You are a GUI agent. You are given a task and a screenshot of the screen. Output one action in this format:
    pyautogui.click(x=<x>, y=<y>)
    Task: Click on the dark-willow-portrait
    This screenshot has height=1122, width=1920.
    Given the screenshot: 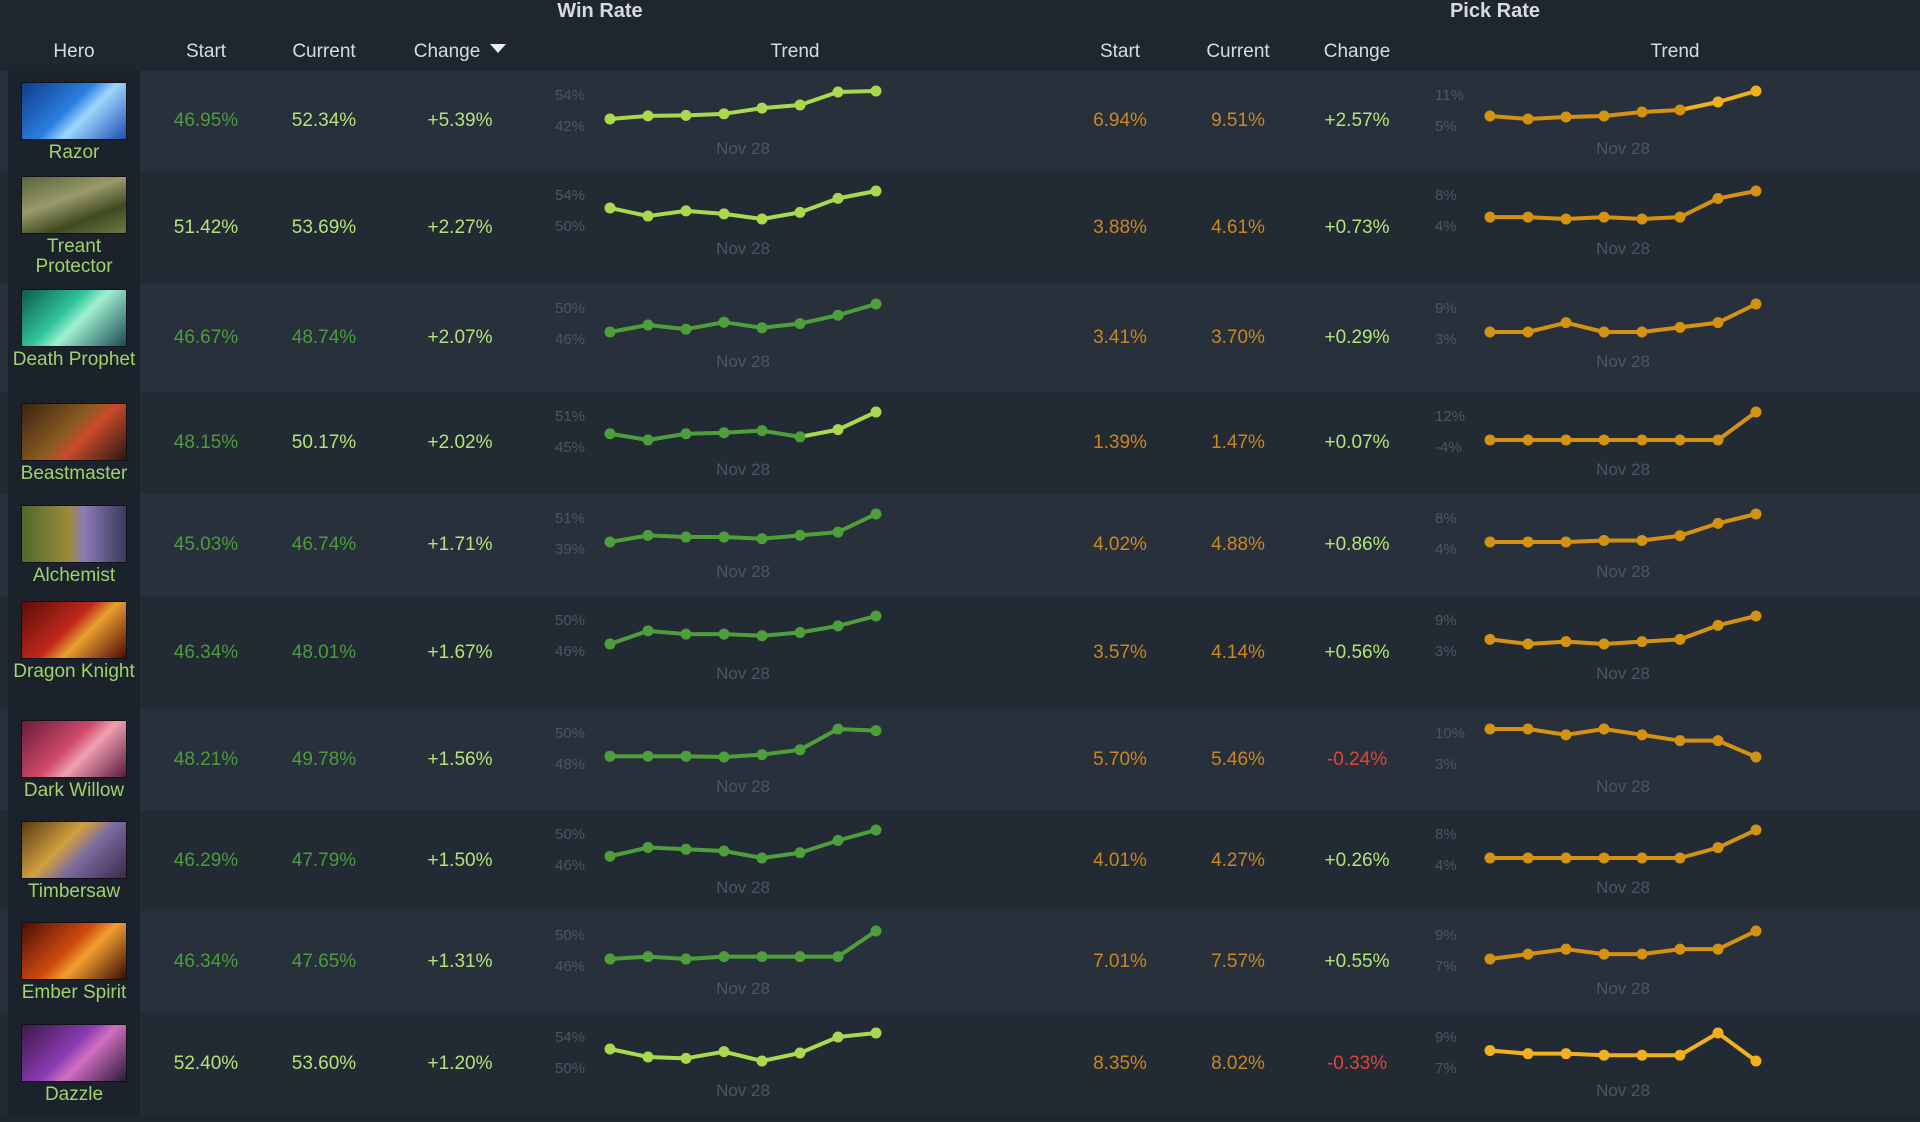 What is the action you would take?
    pyautogui.click(x=74, y=749)
    